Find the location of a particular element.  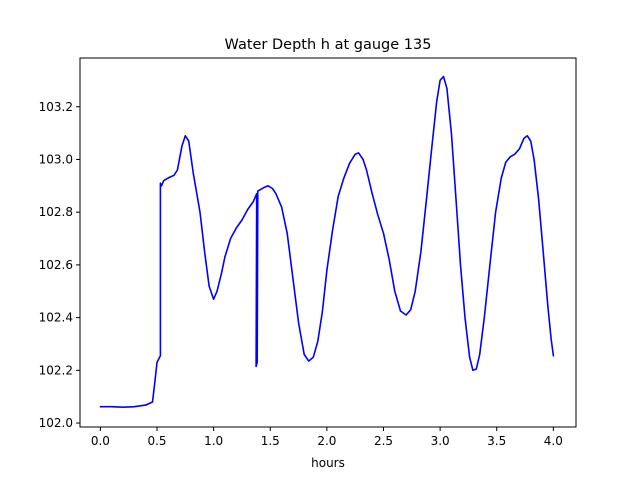

x-tick-label: 3.0 is located at coordinates (440, 441).